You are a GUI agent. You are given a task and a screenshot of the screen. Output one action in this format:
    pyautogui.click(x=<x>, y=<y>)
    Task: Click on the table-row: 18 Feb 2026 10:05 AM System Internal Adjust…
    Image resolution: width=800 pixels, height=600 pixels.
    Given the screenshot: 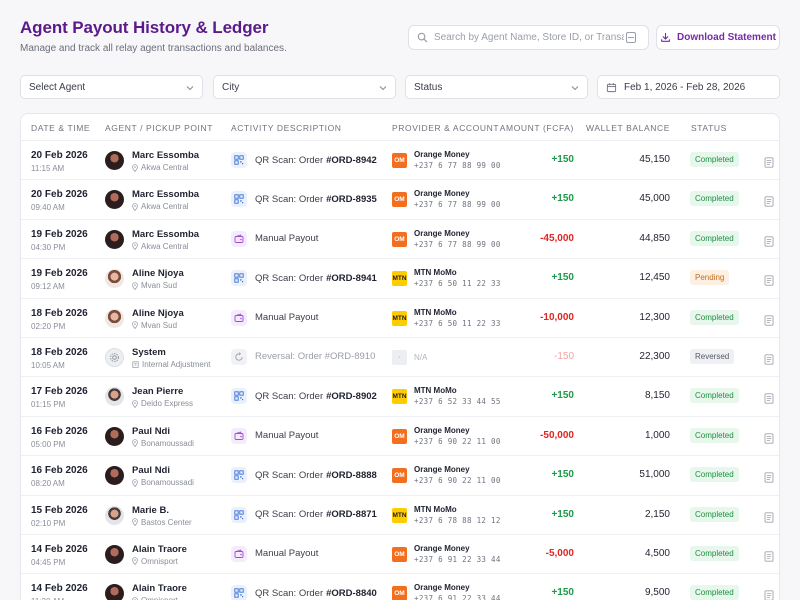 What is the action you would take?
    pyautogui.click(x=400, y=358)
    